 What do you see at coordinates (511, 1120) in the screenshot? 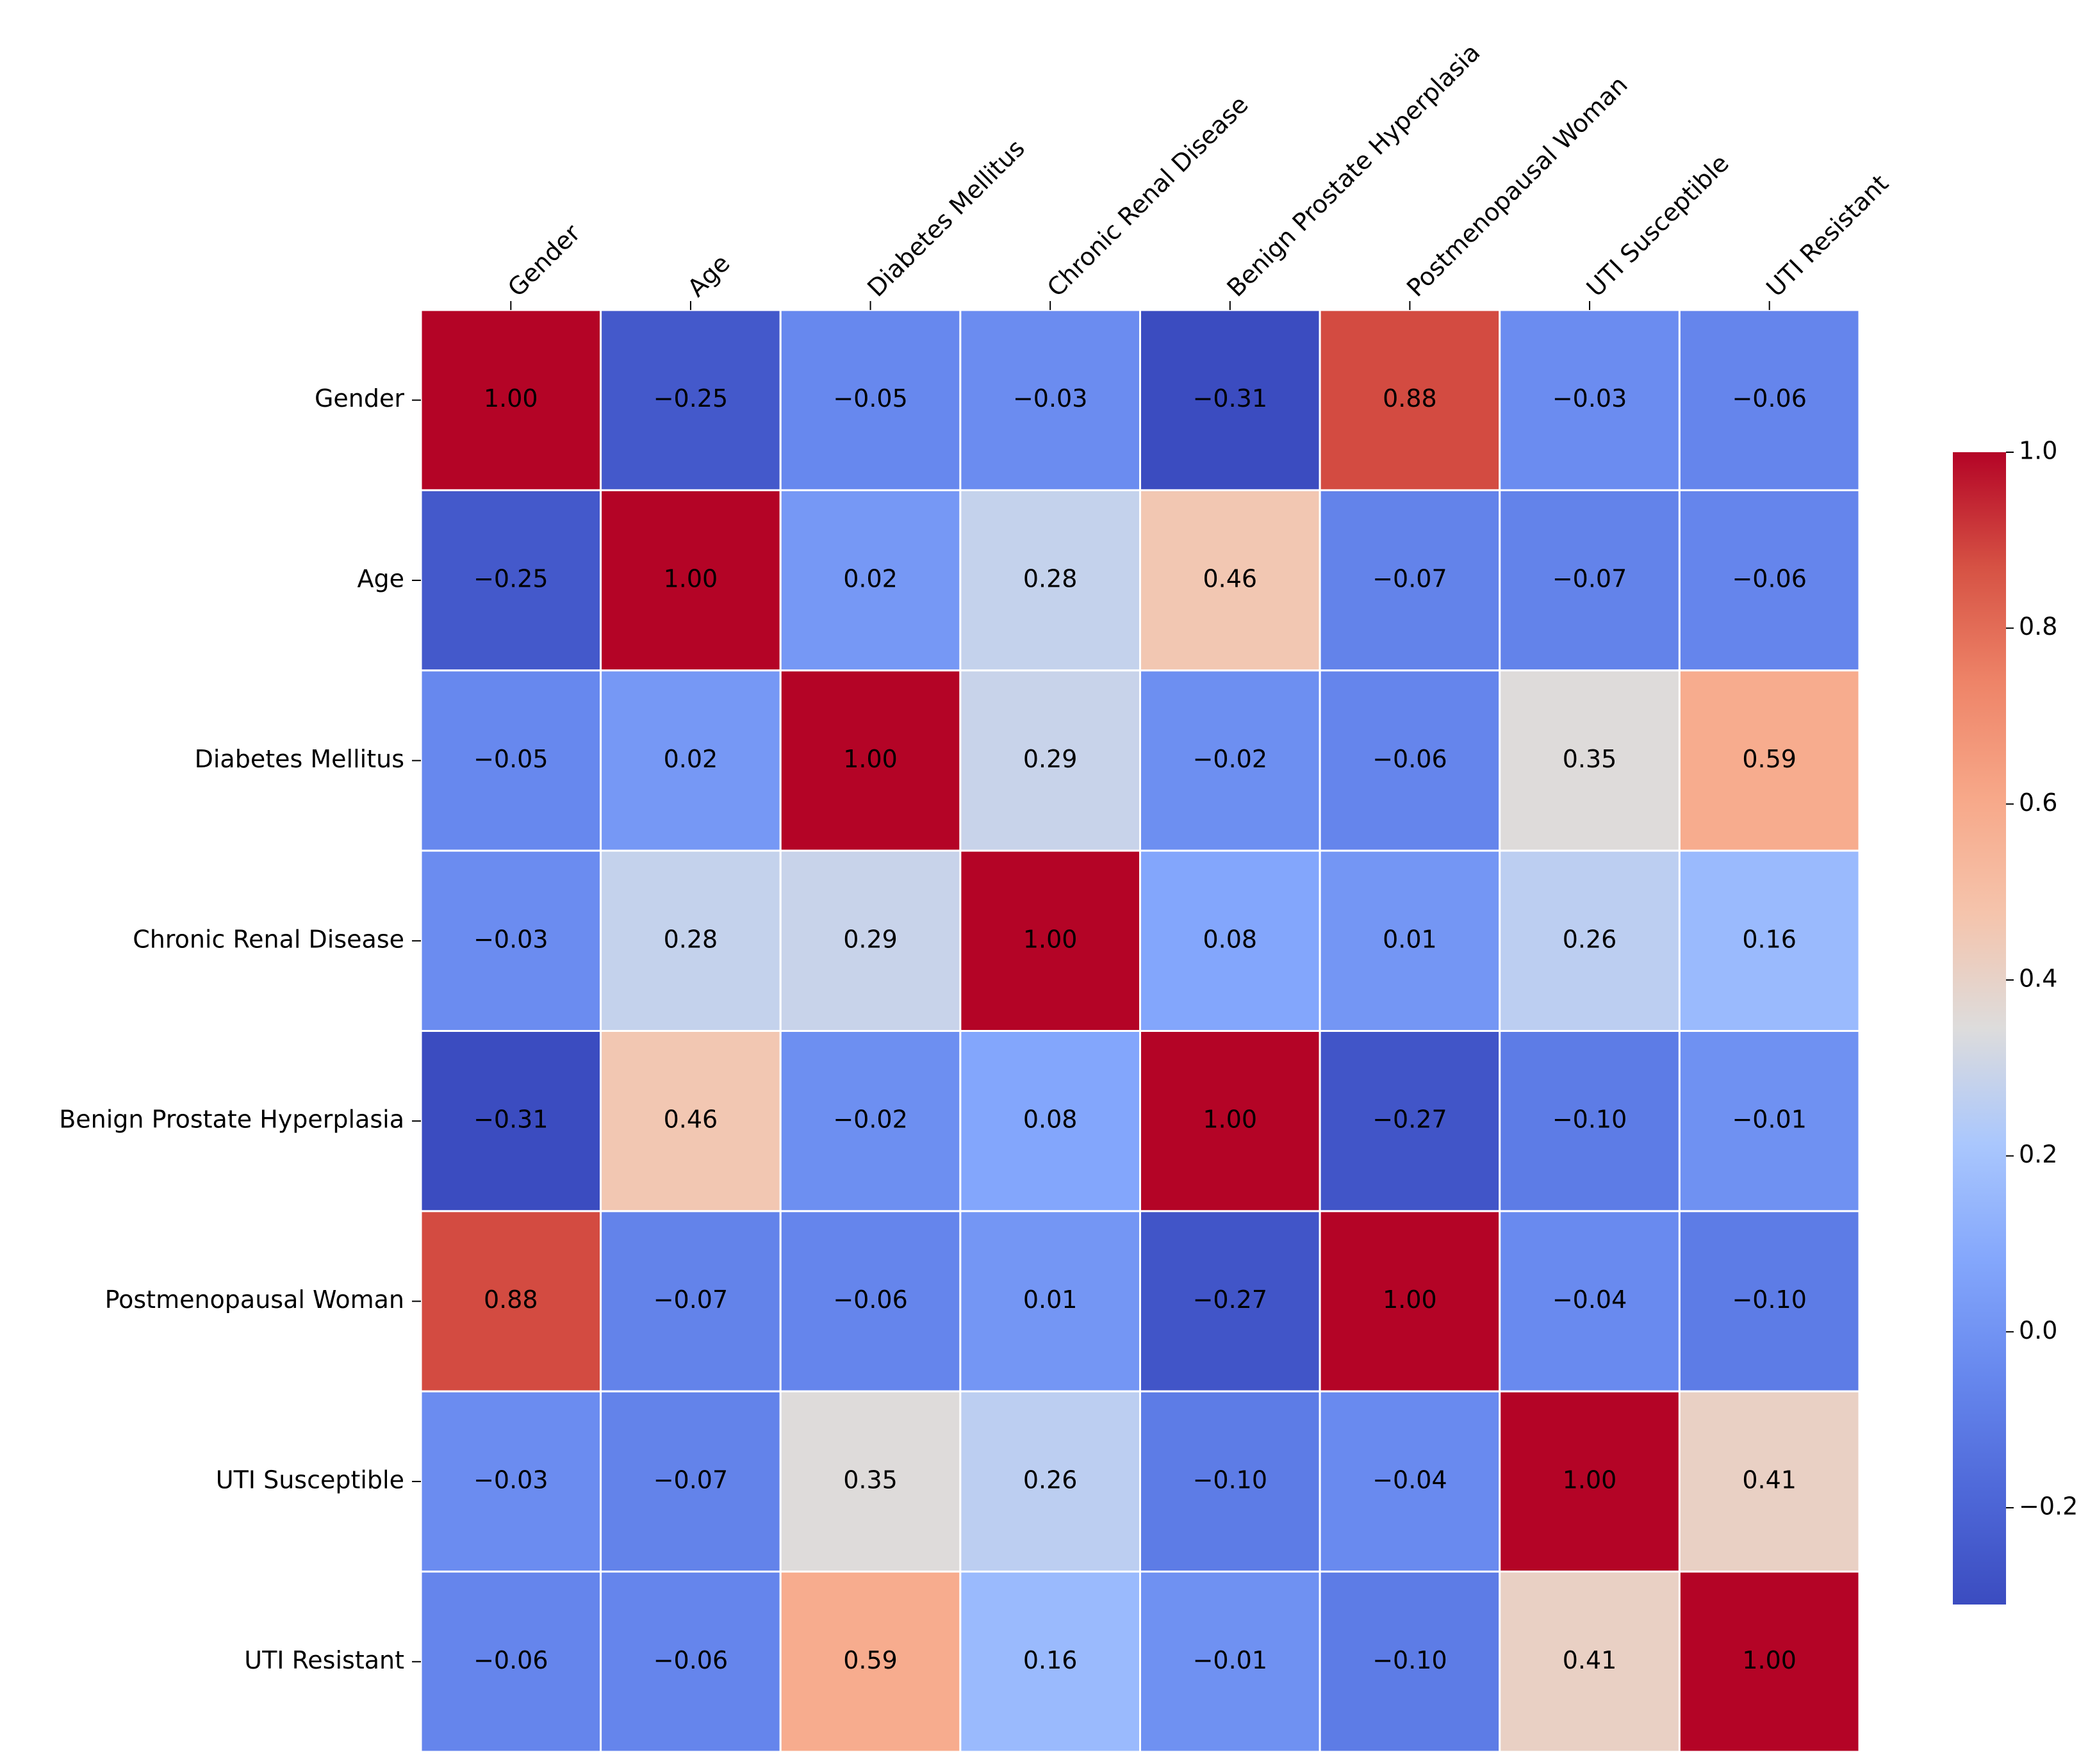
I see `cell-label: −0.31` at bounding box center [511, 1120].